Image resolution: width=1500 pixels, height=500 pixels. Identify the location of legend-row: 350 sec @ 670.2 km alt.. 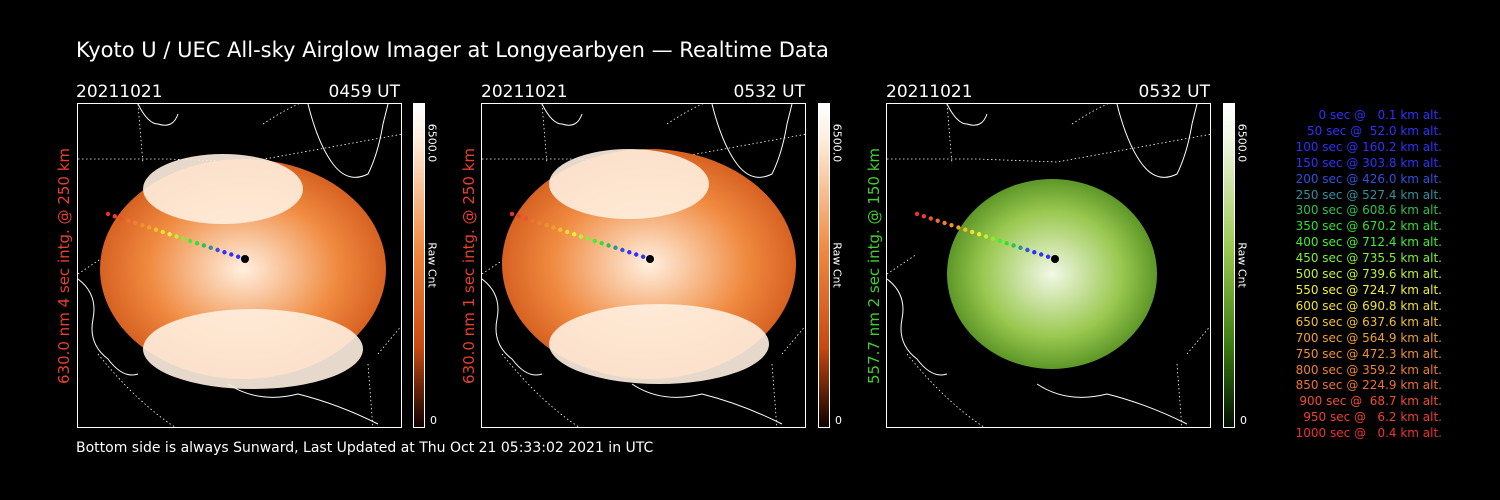
(1368, 226).